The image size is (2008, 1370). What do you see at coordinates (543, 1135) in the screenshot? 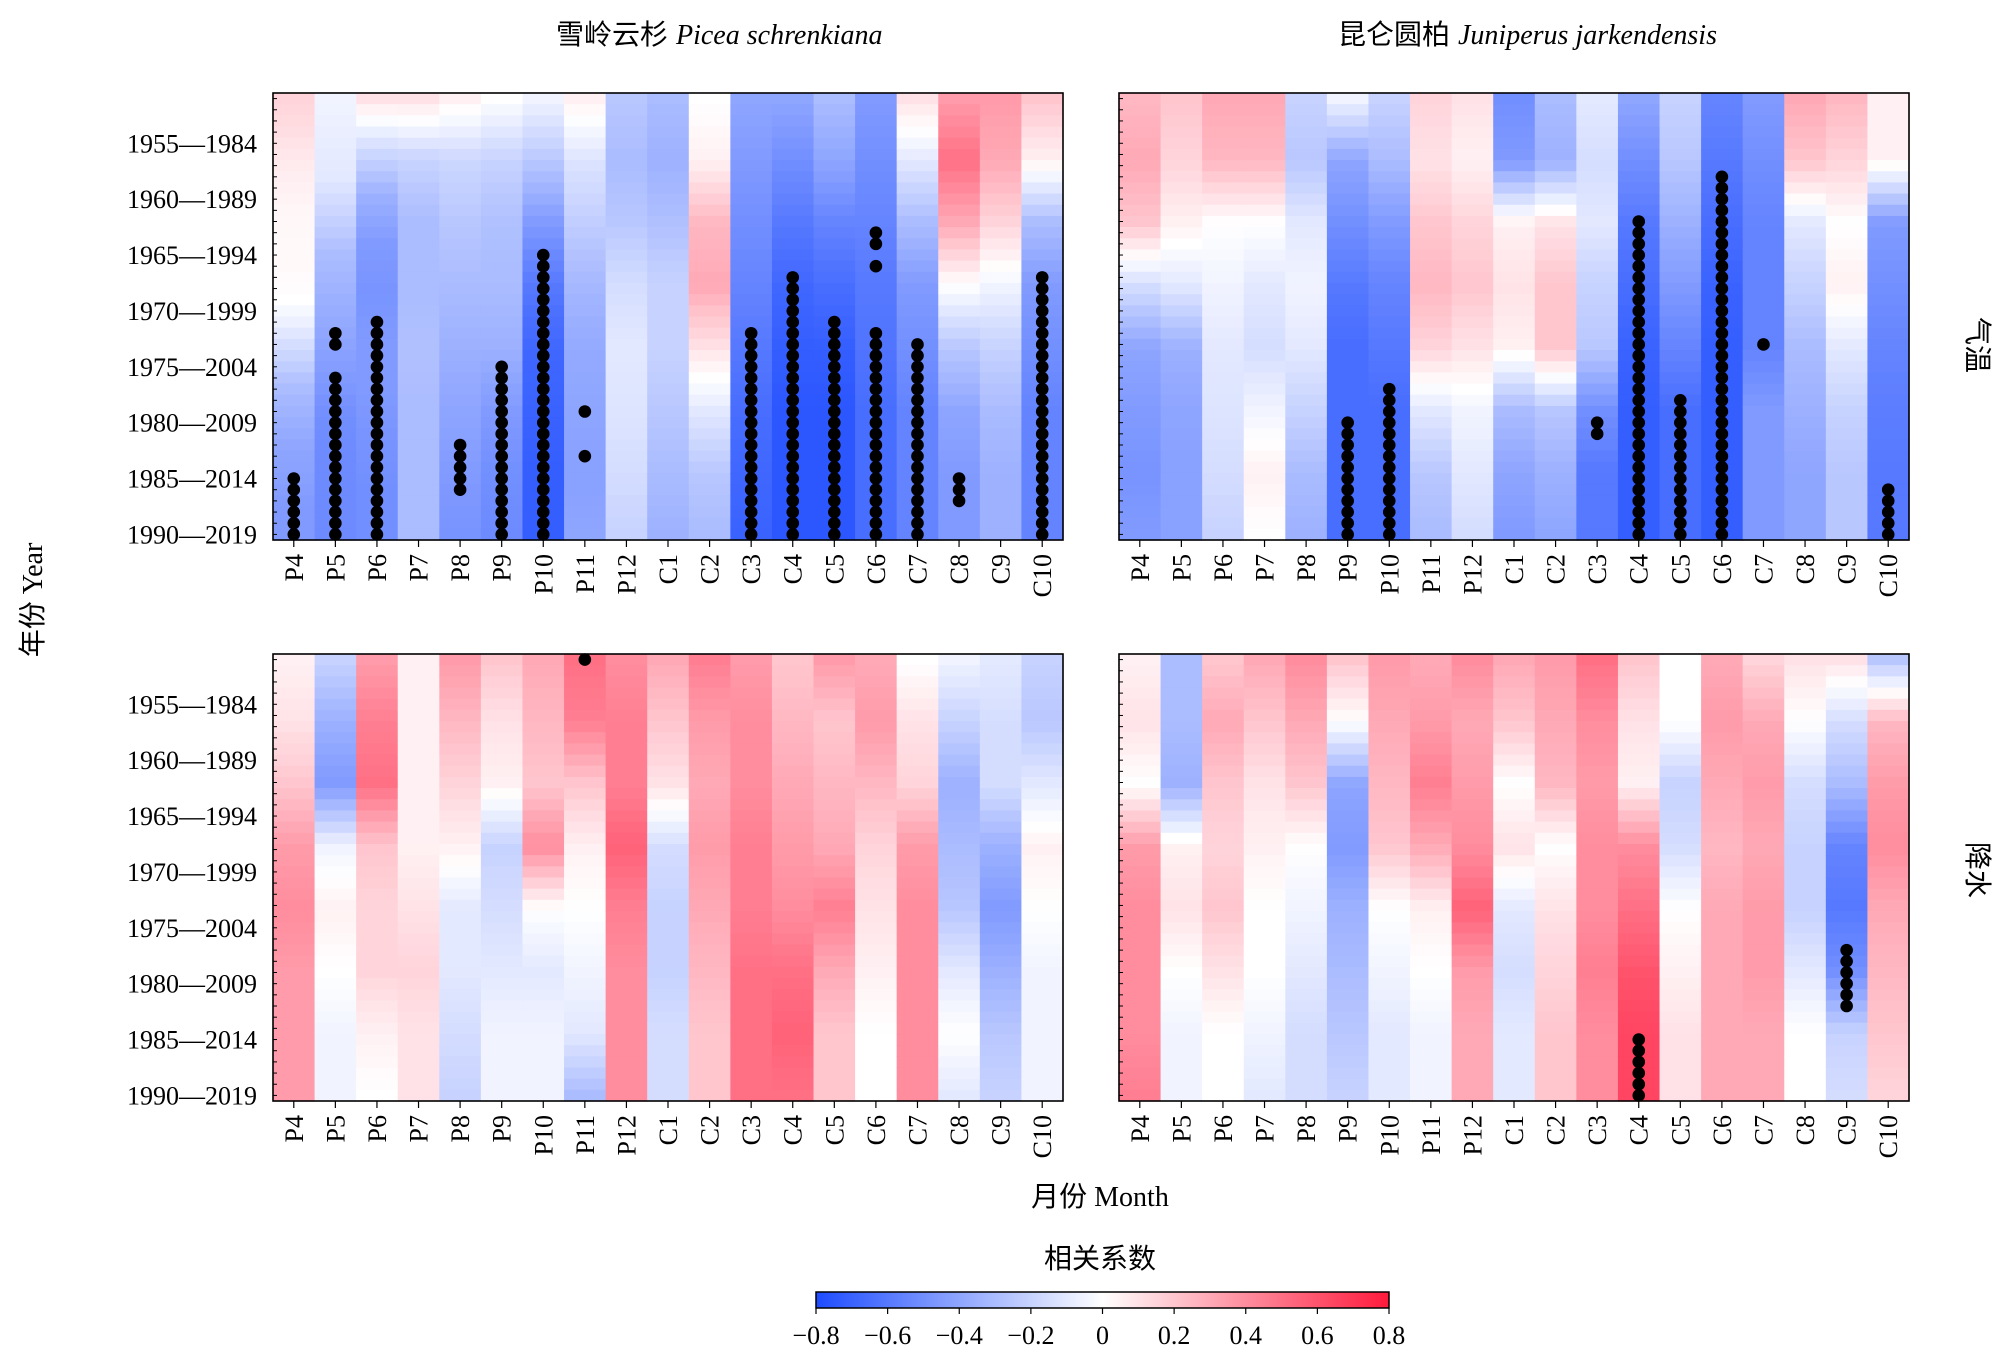
I see `x-tick-label: P10` at bounding box center [543, 1135].